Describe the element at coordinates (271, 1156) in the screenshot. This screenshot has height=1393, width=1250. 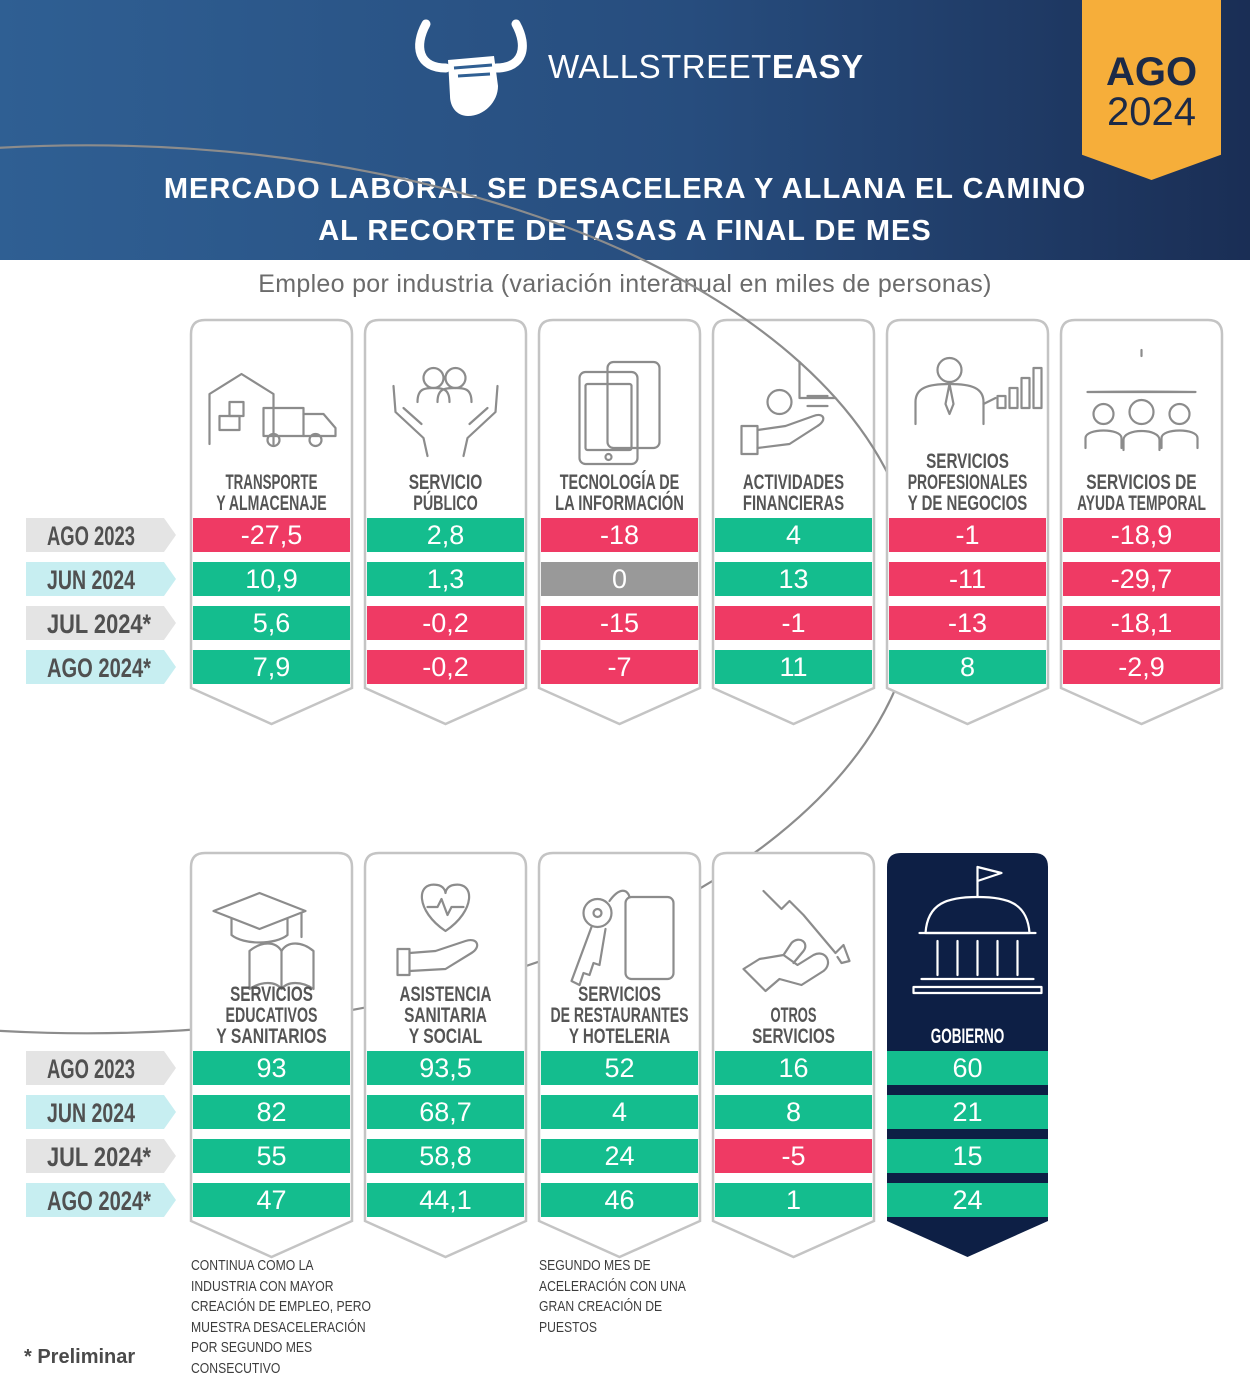
I see `value-label: 55` at that location.